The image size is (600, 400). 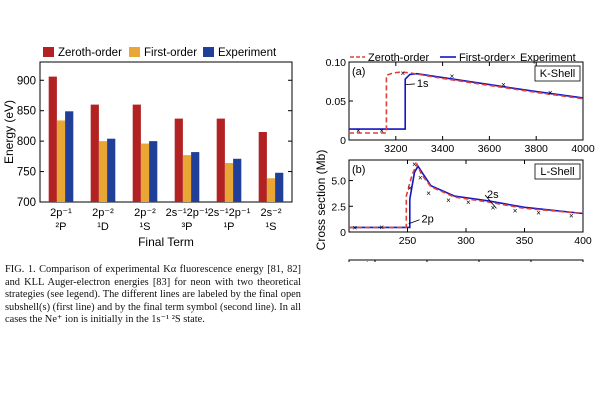 I want to click on panel-tag: (a), so click(x=358, y=72).